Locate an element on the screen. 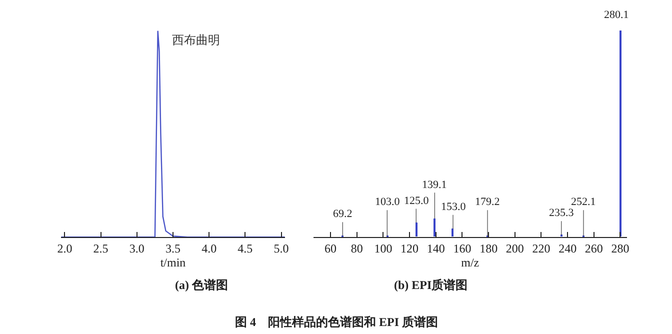 This screenshot has width=672, height=334. x-tick-label: 260 is located at coordinates (593, 249).